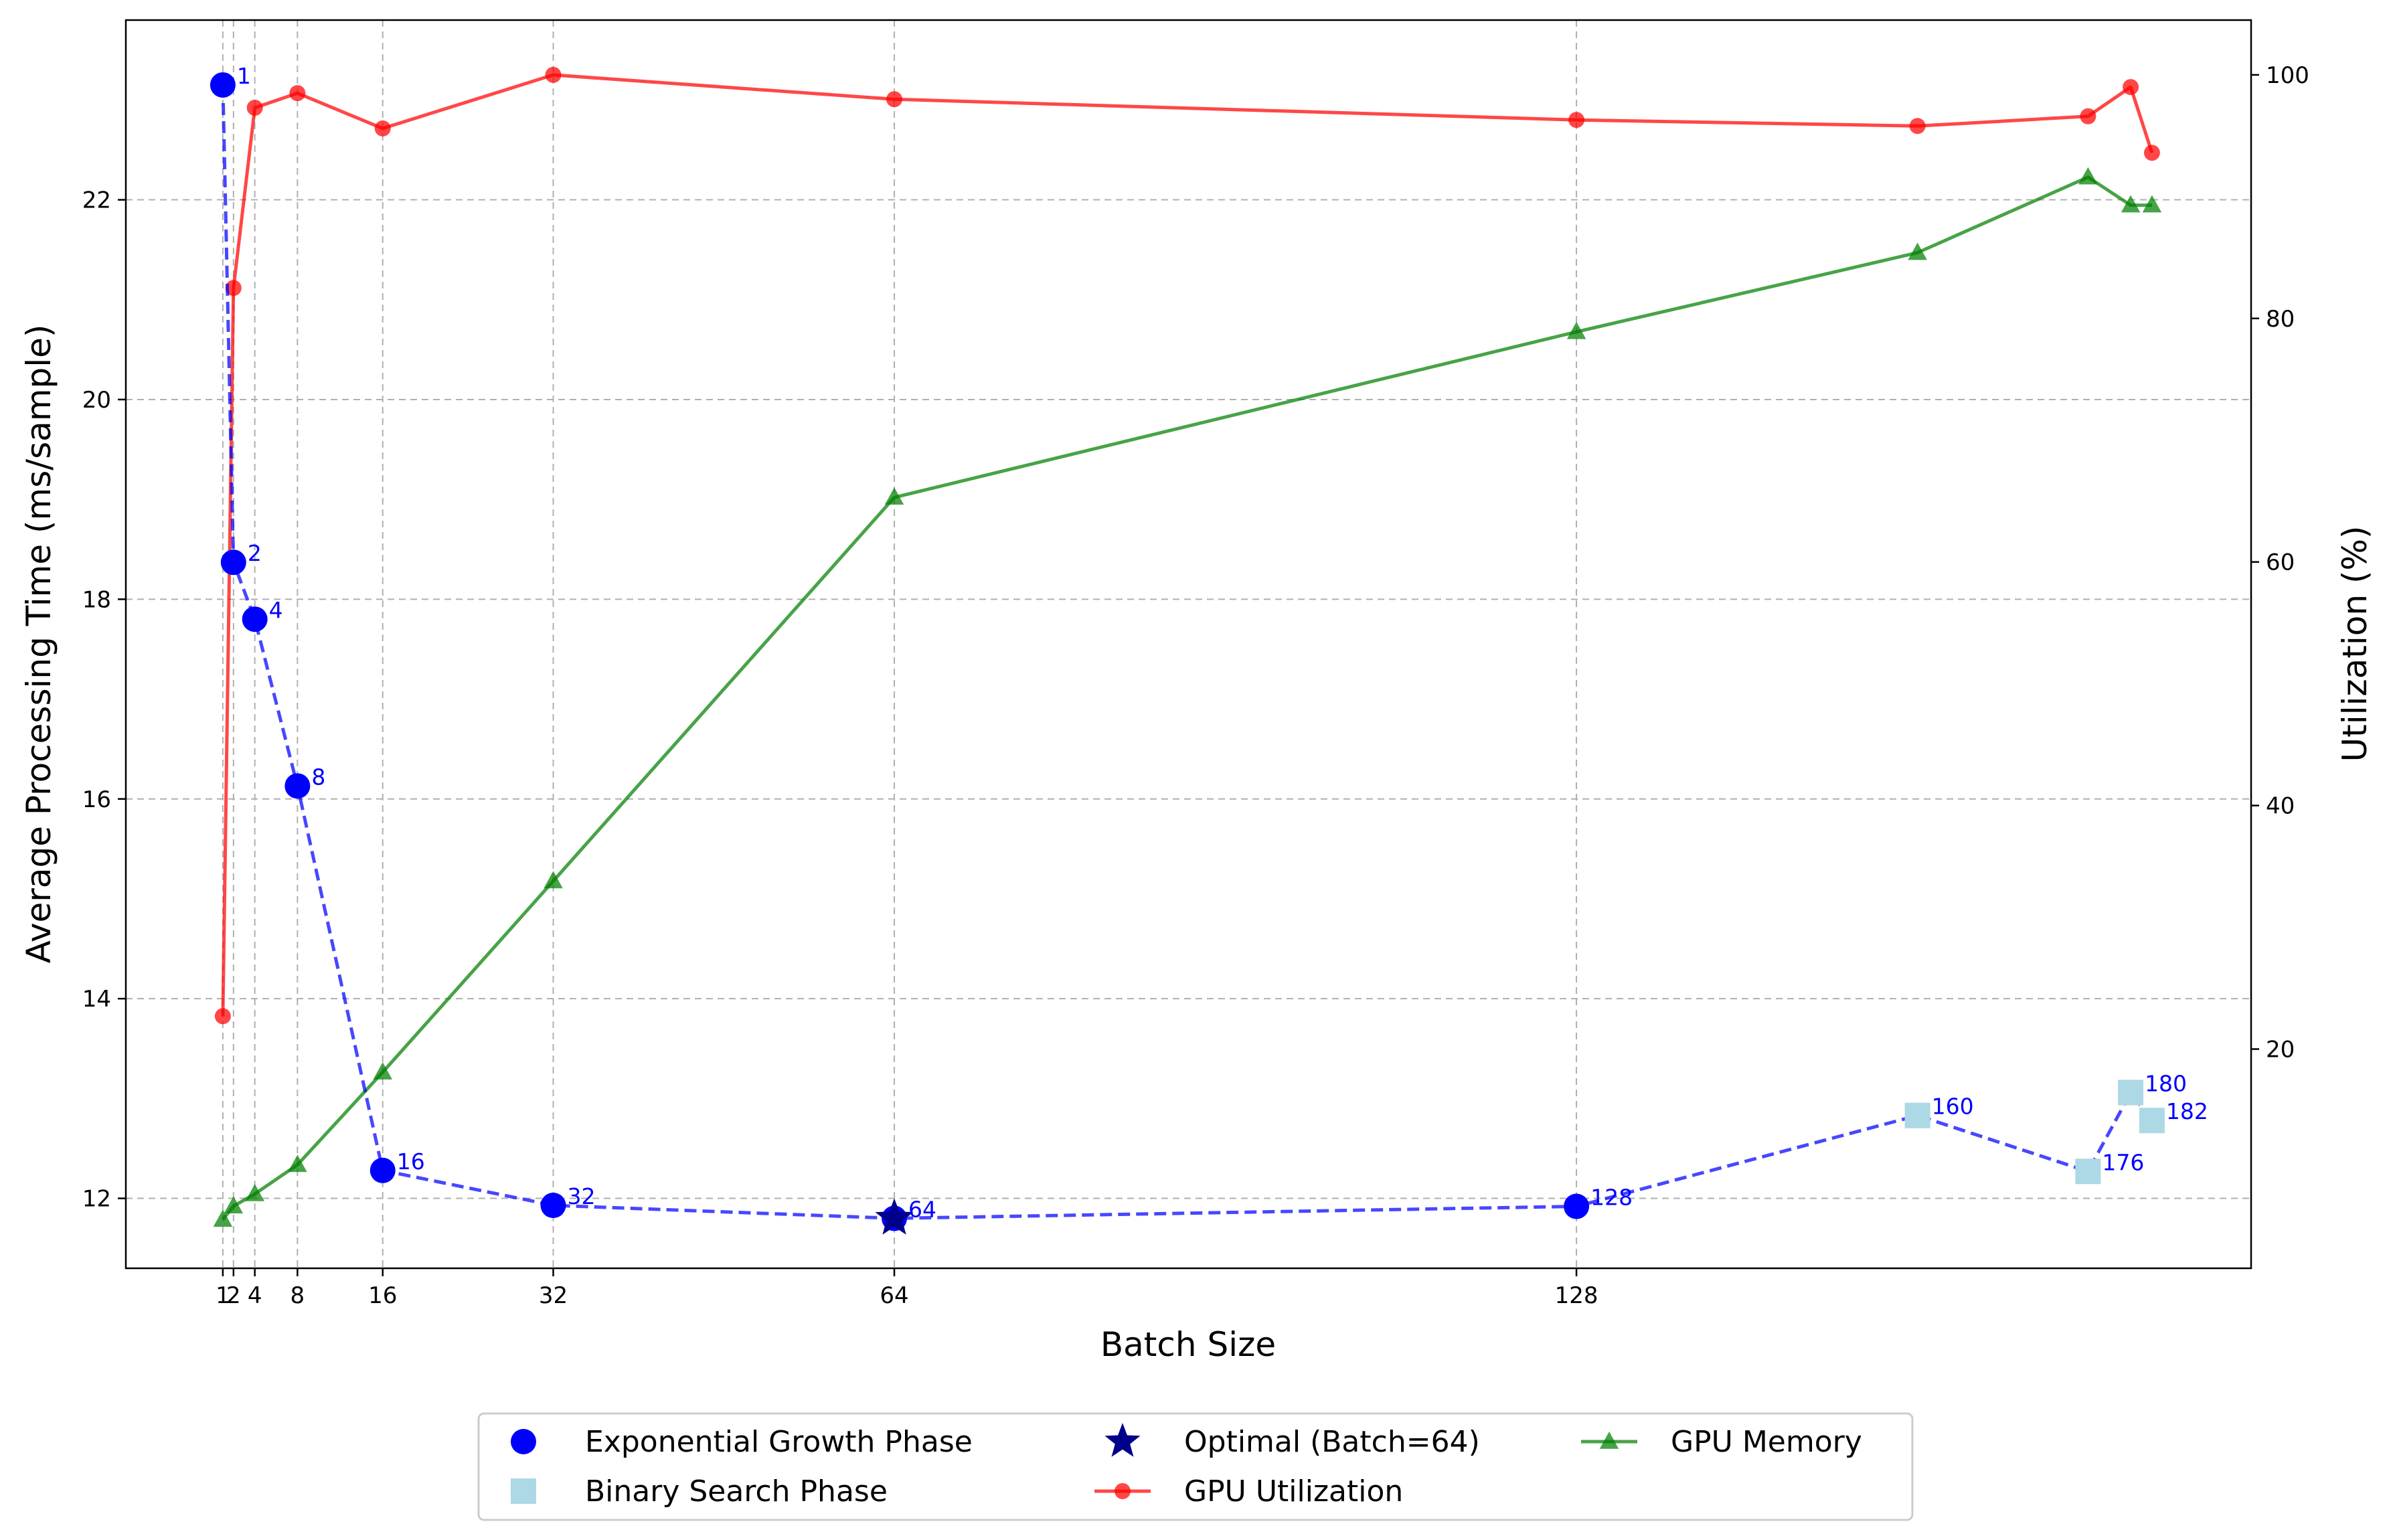 The image size is (2389, 1540). I want to click on annotation-label: 182, so click(2187, 1111).